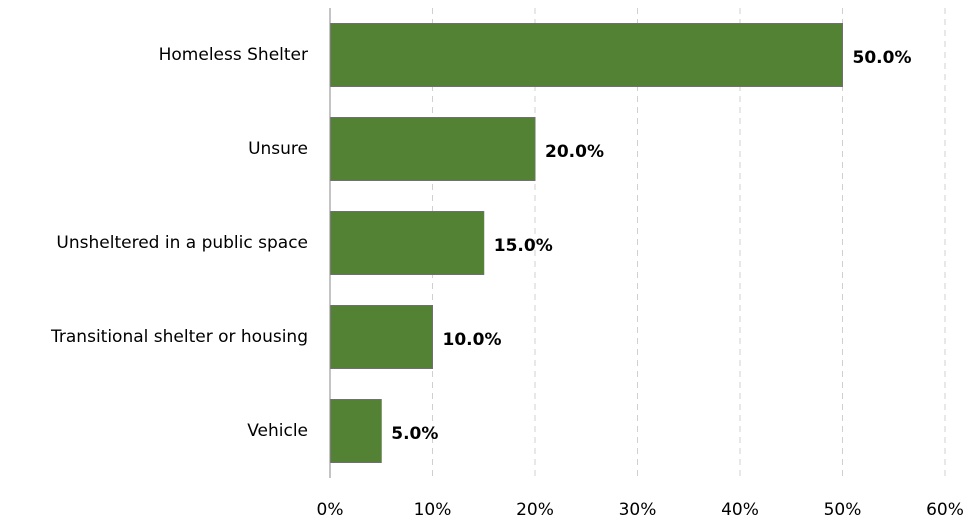 This screenshot has height=524, width=969. I want to click on value-label: 20.0%, so click(574, 152).